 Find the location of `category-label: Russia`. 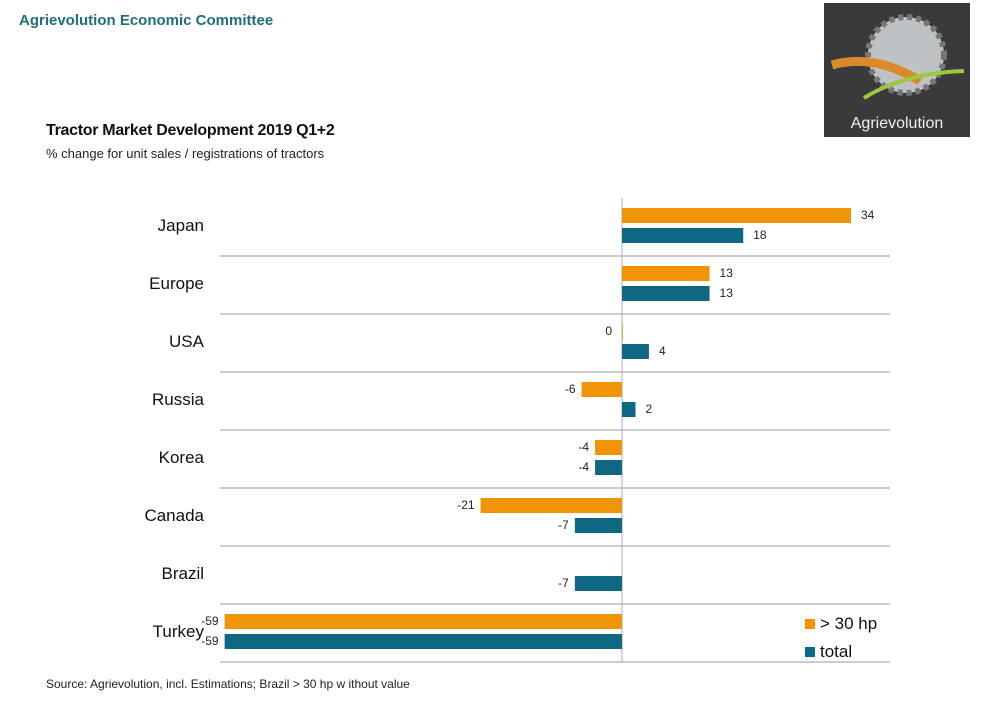

category-label: Russia is located at coordinates (178, 399).